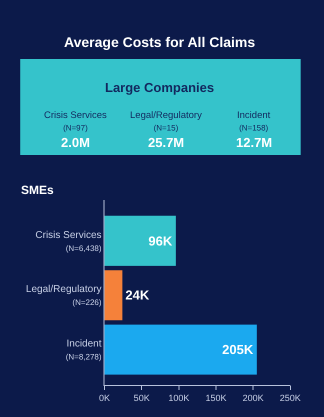 The width and height of the screenshot is (324, 417). What do you see at coordinates (160, 240) in the screenshot?
I see `data-label: 96K` at bounding box center [160, 240].